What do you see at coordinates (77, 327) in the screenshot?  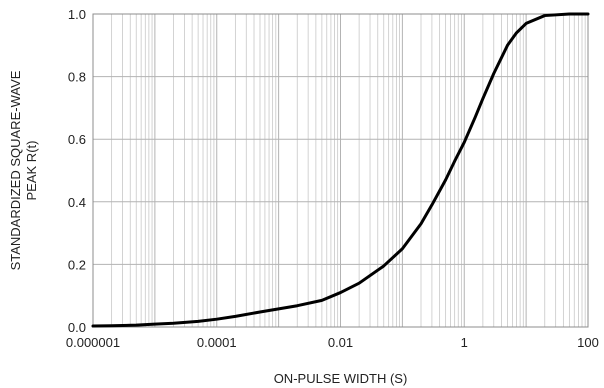 I see `y-tick-label: 0.0` at bounding box center [77, 327].